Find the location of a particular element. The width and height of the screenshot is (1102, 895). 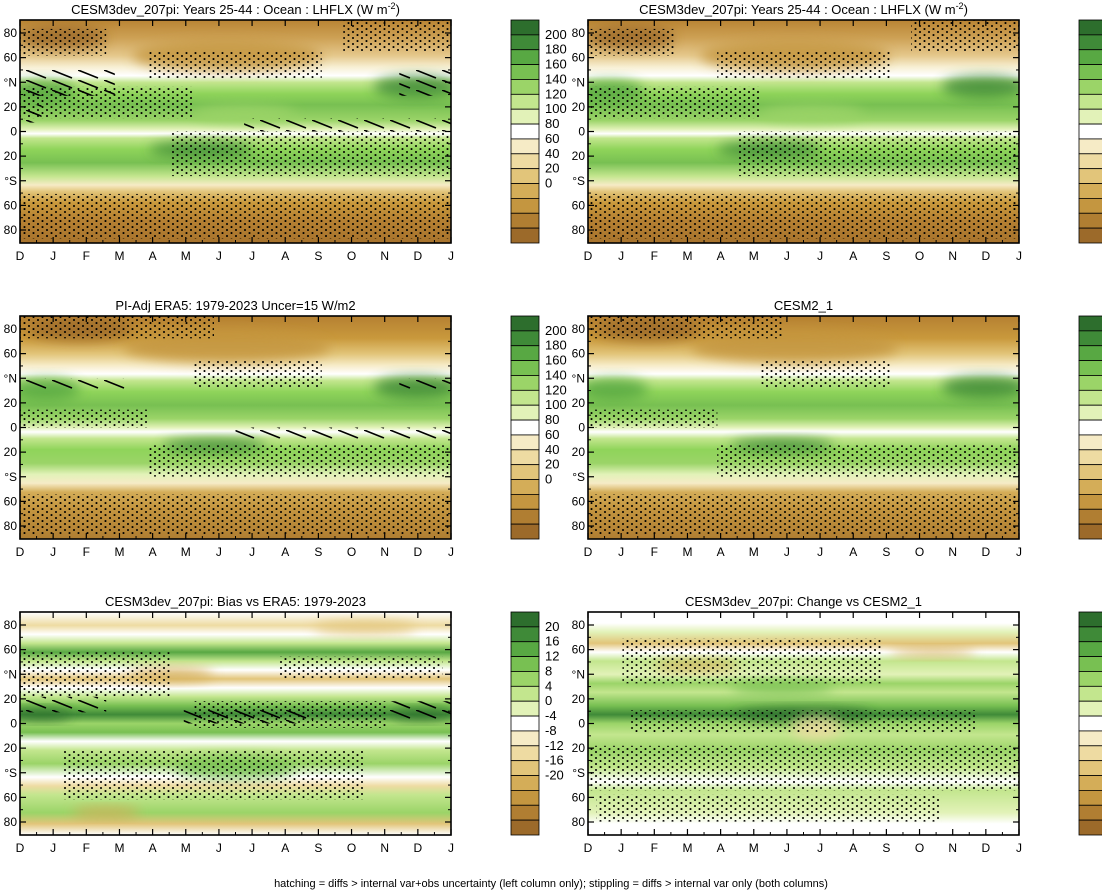

colorbar-label: -12 is located at coordinates (554, 745).